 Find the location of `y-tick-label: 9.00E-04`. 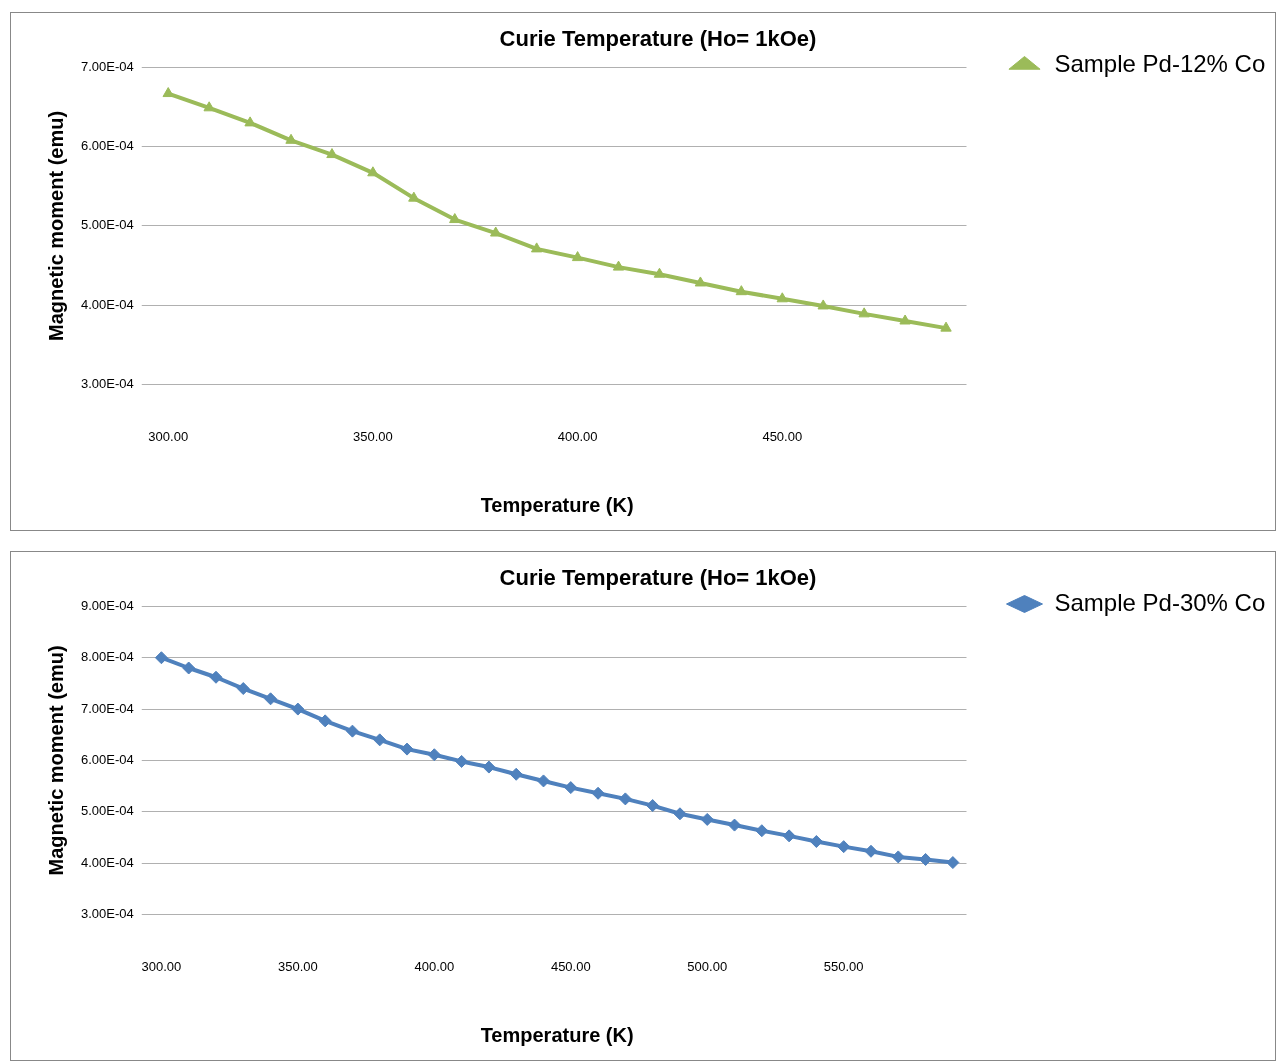

y-tick-label: 9.00E-04 is located at coordinates (107, 605).